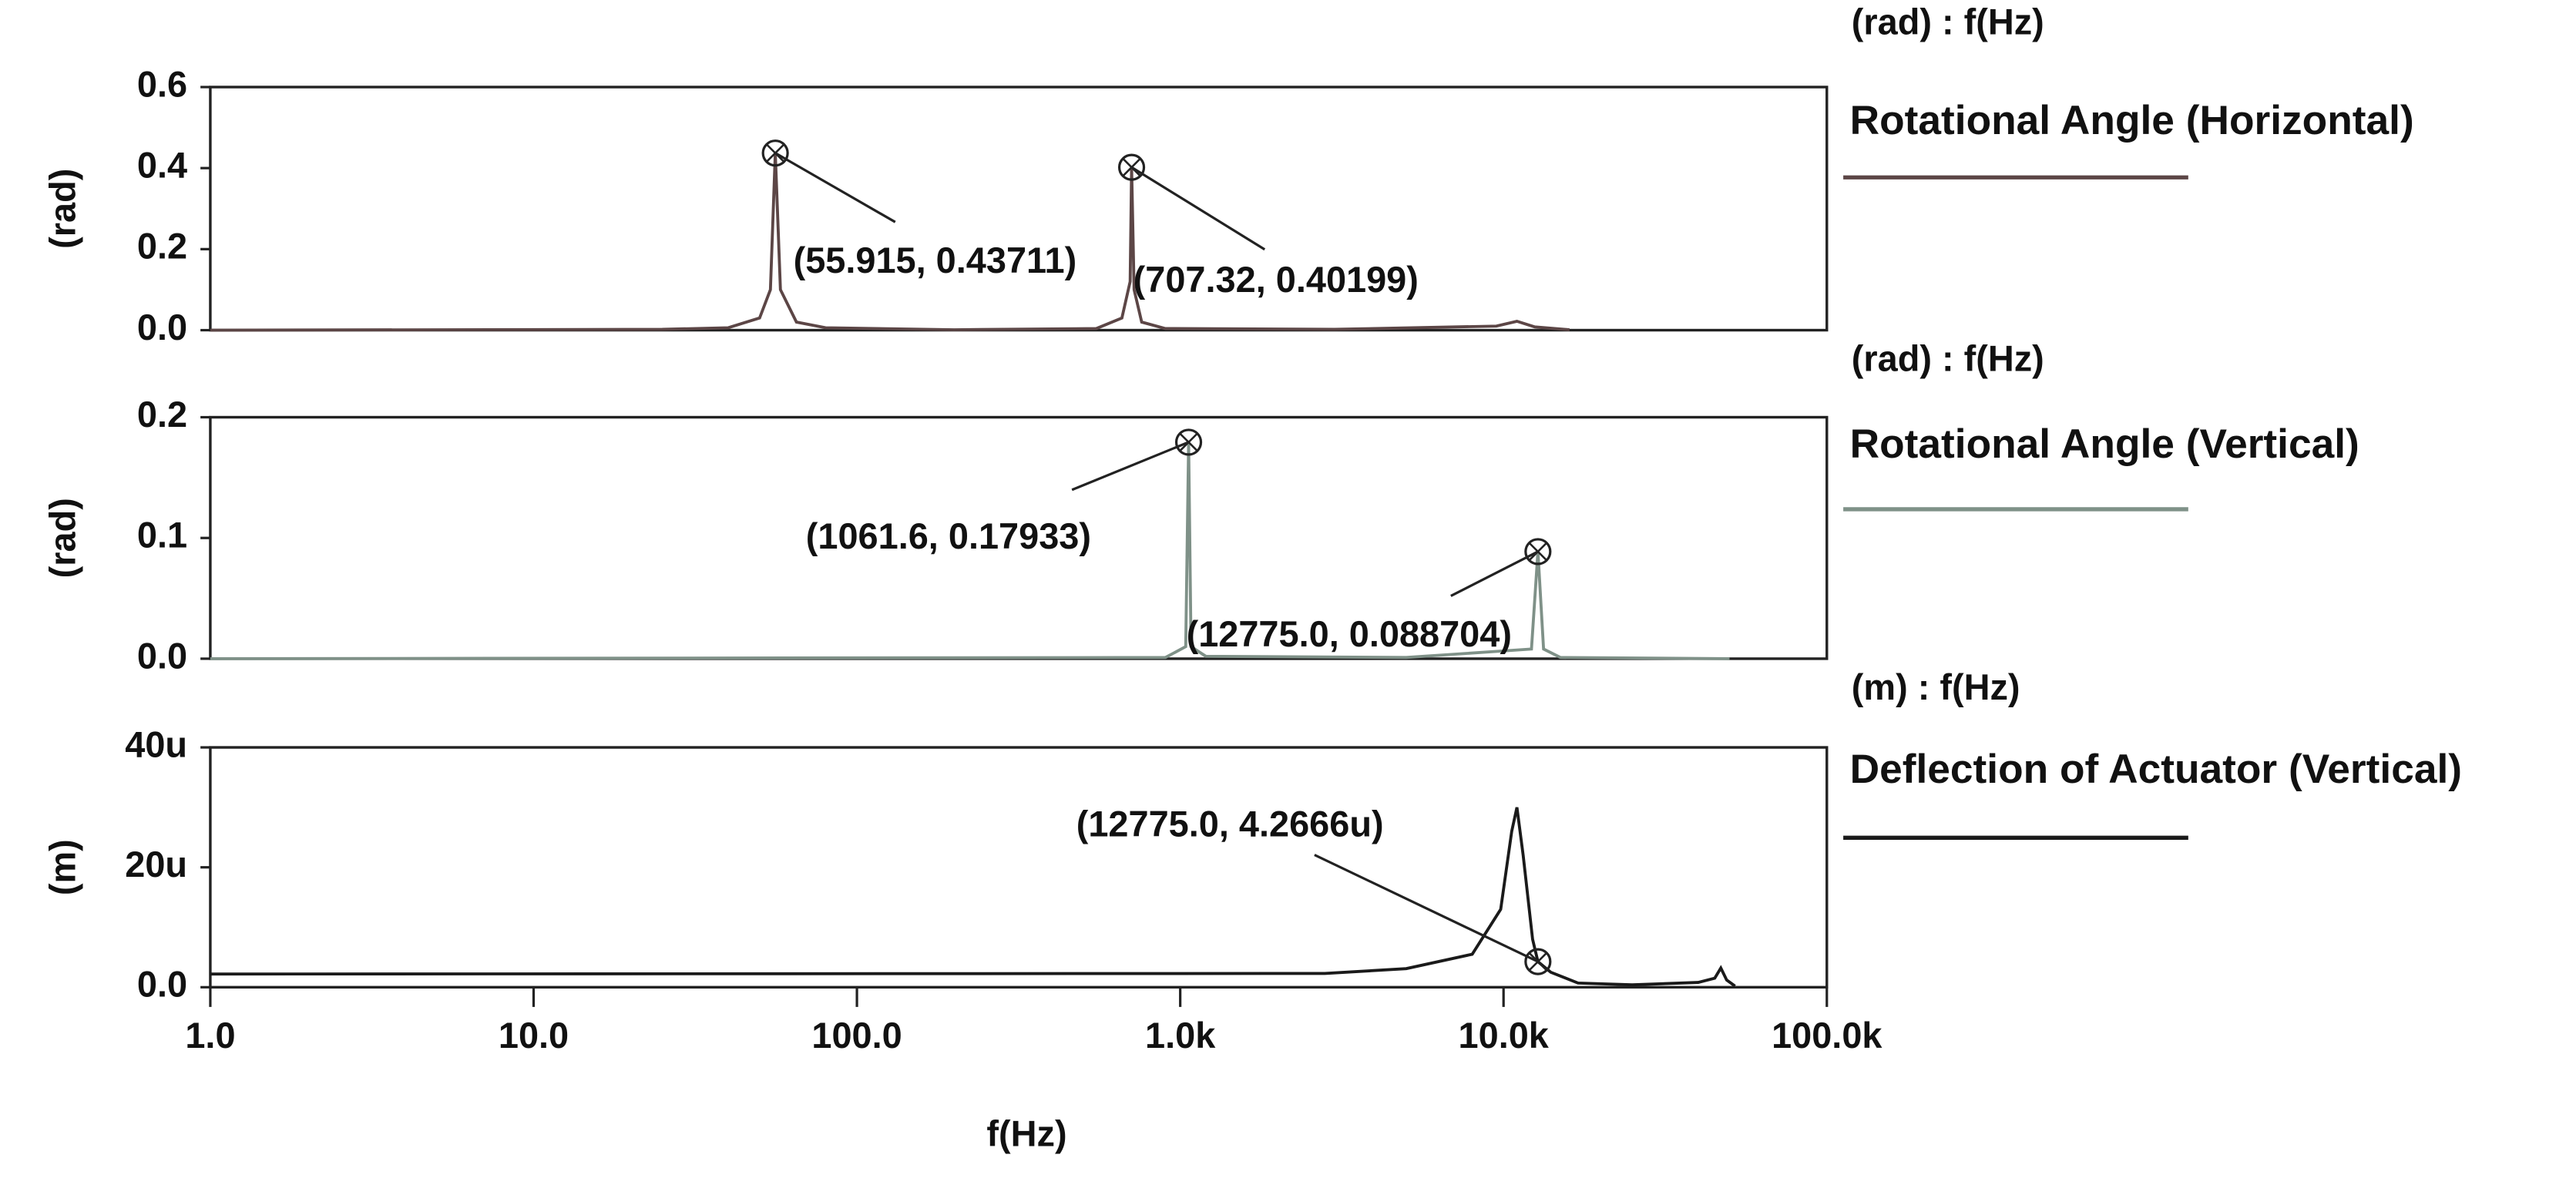 This screenshot has height=1185, width=2576. Describe the element at coordinates (162, 166) in the screenshot. I see `y-tick-label: 0.4` at that location.